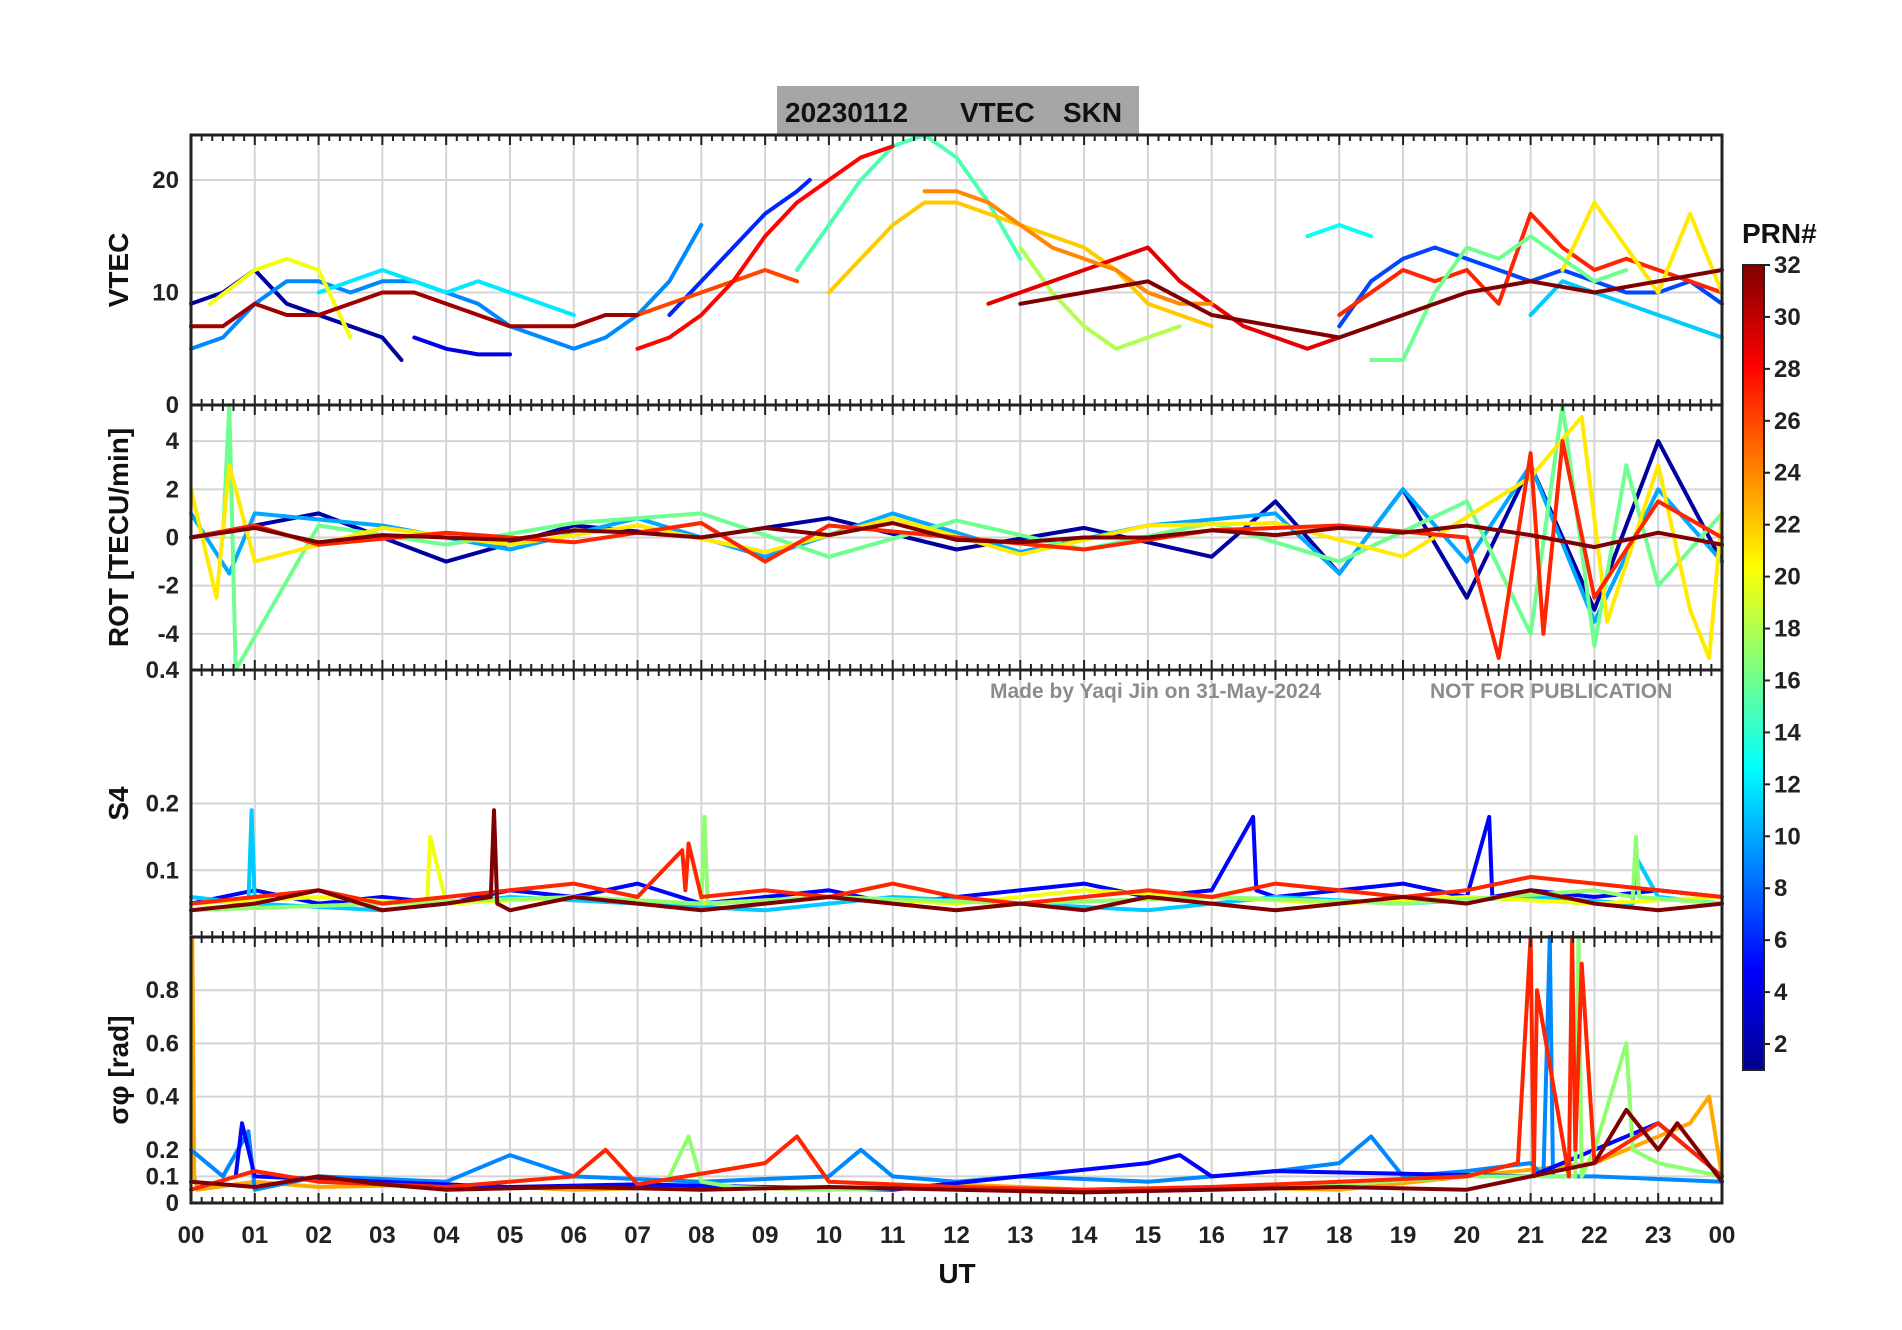 The width and height of the screenshot is (1902, 1330). I want to click on colorbar-tick-label: 32, so click(1787, 265).